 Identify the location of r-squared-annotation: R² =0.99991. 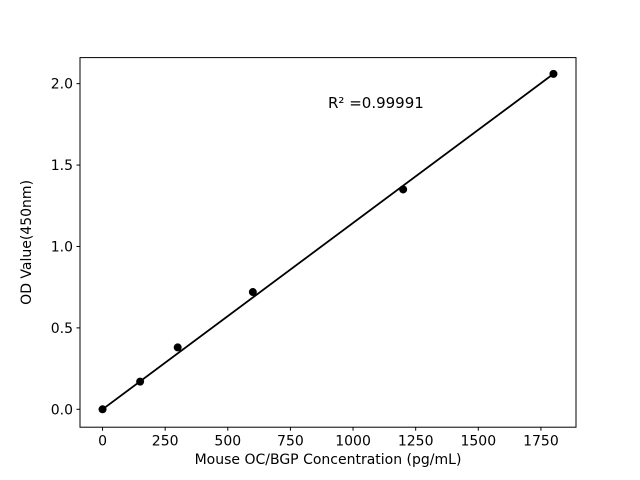
(376, 103).